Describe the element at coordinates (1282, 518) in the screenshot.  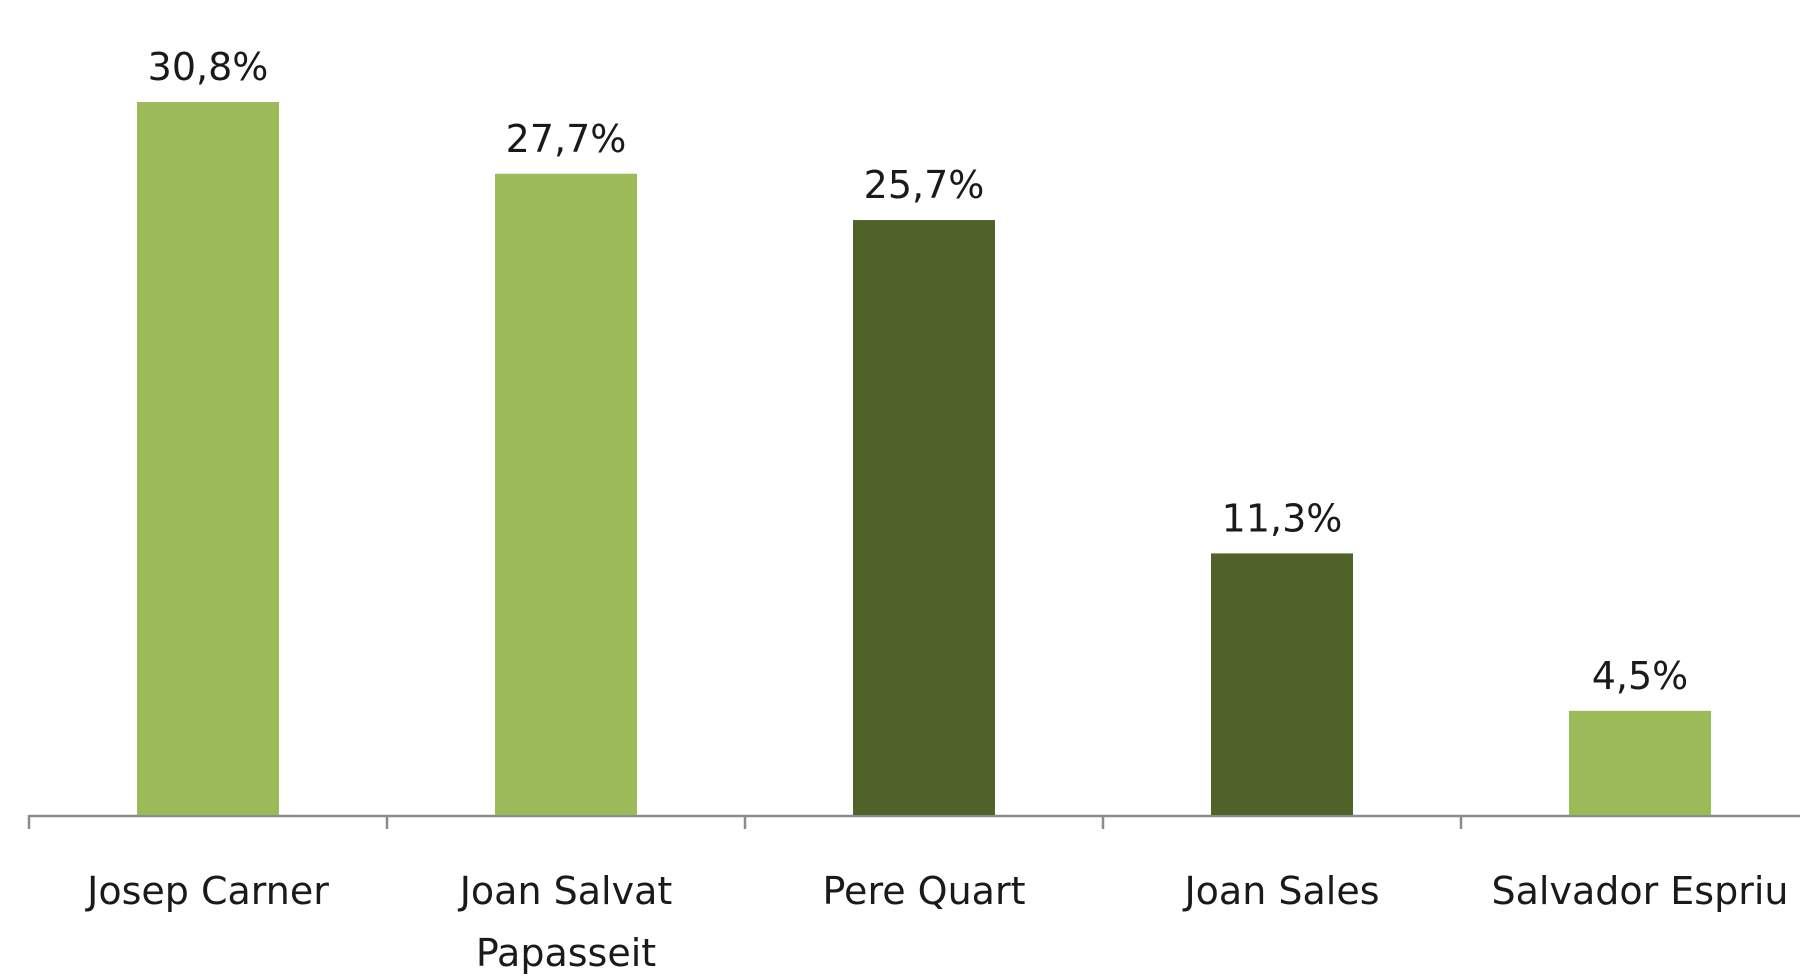
I see `data-label: 11,3%` at that location.